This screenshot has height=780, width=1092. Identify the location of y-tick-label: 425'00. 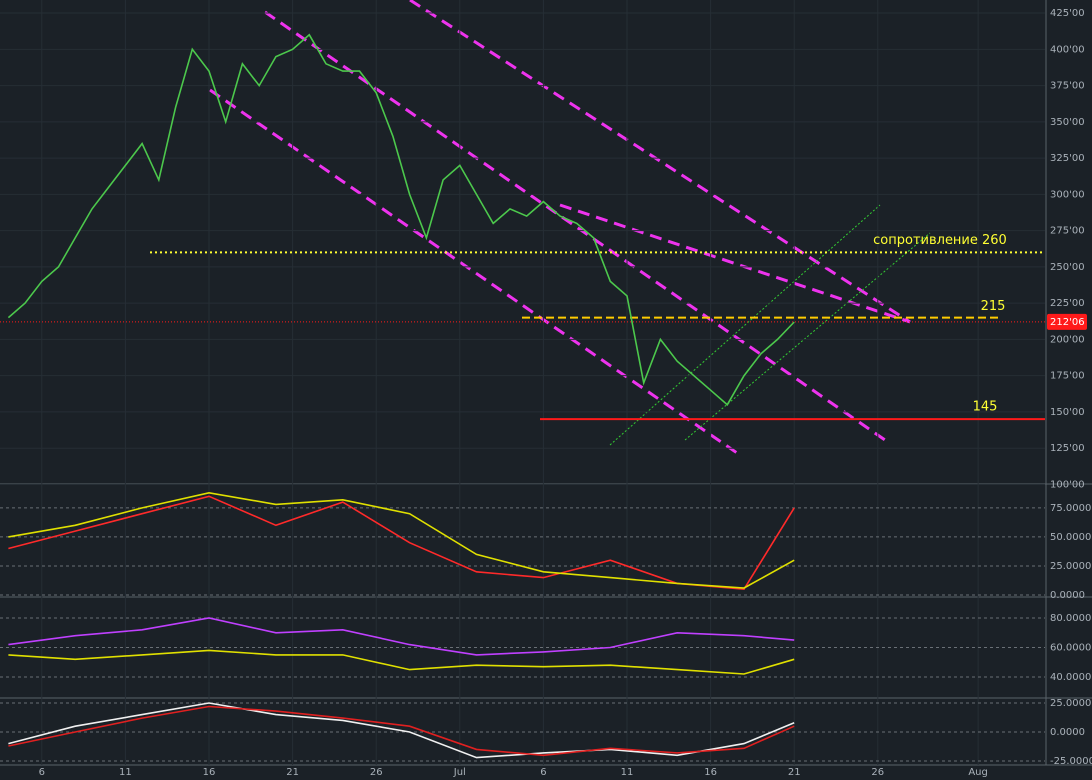
(1067, 13).